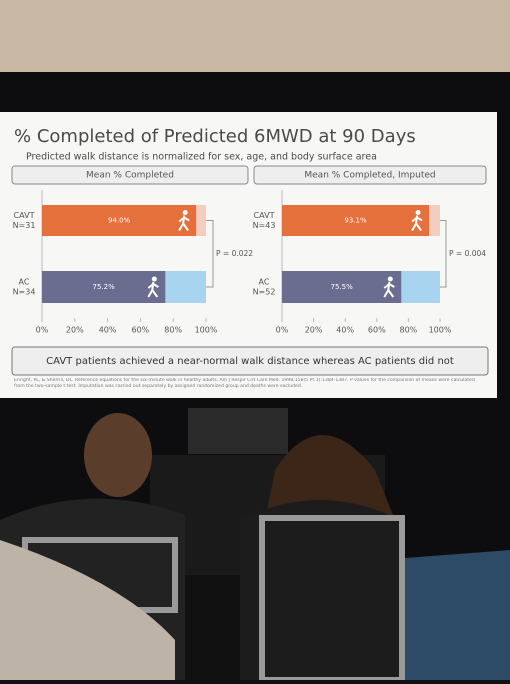  I want to click on value-label: 75.5%, so click(342, 287).